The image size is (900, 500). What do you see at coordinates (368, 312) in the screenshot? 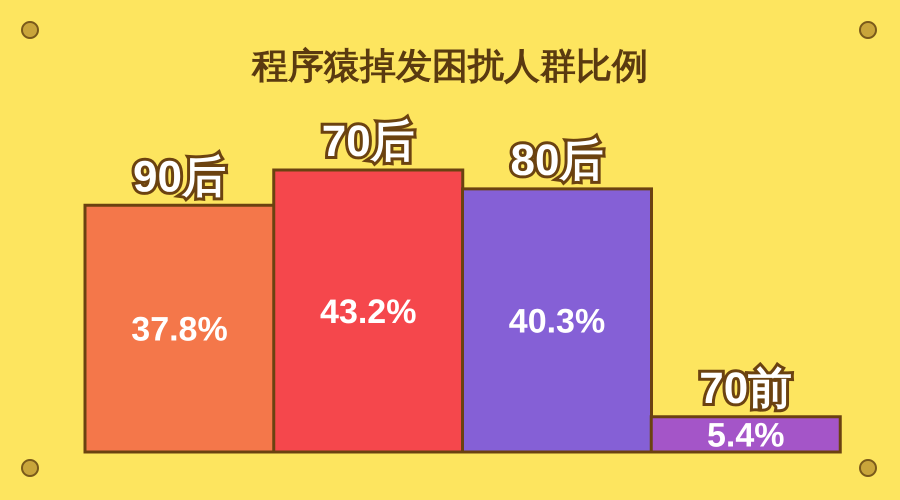
I see `data-label: 43.2%` at bounding box center [368, 312].